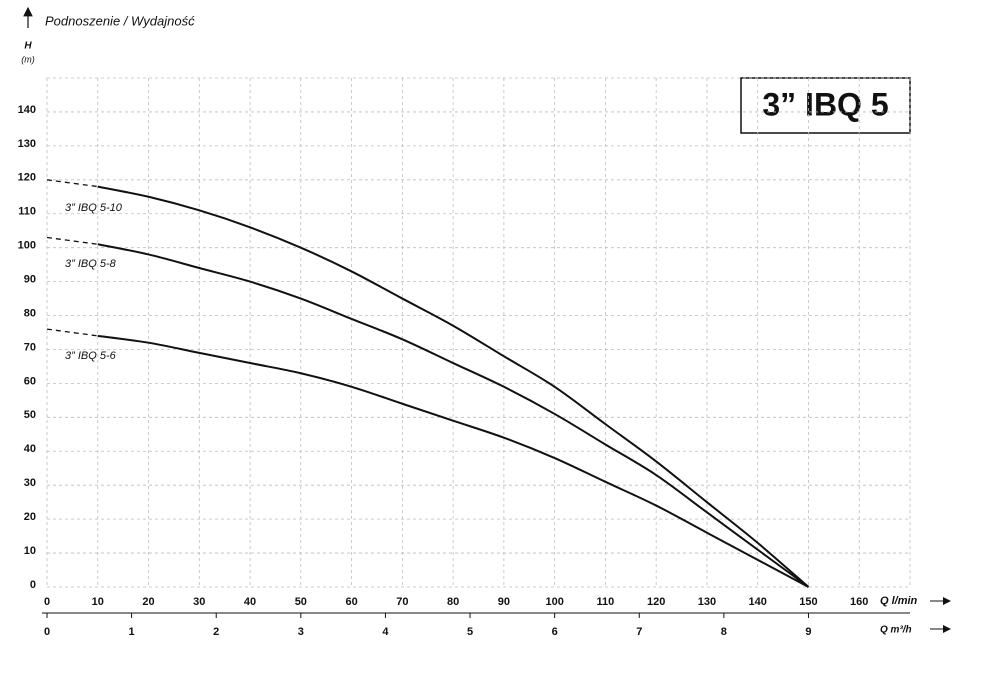 Image resolution: width=989 pixels, height=678 pixels. I want to click on x-tick-label: 140, so click(758, 602).